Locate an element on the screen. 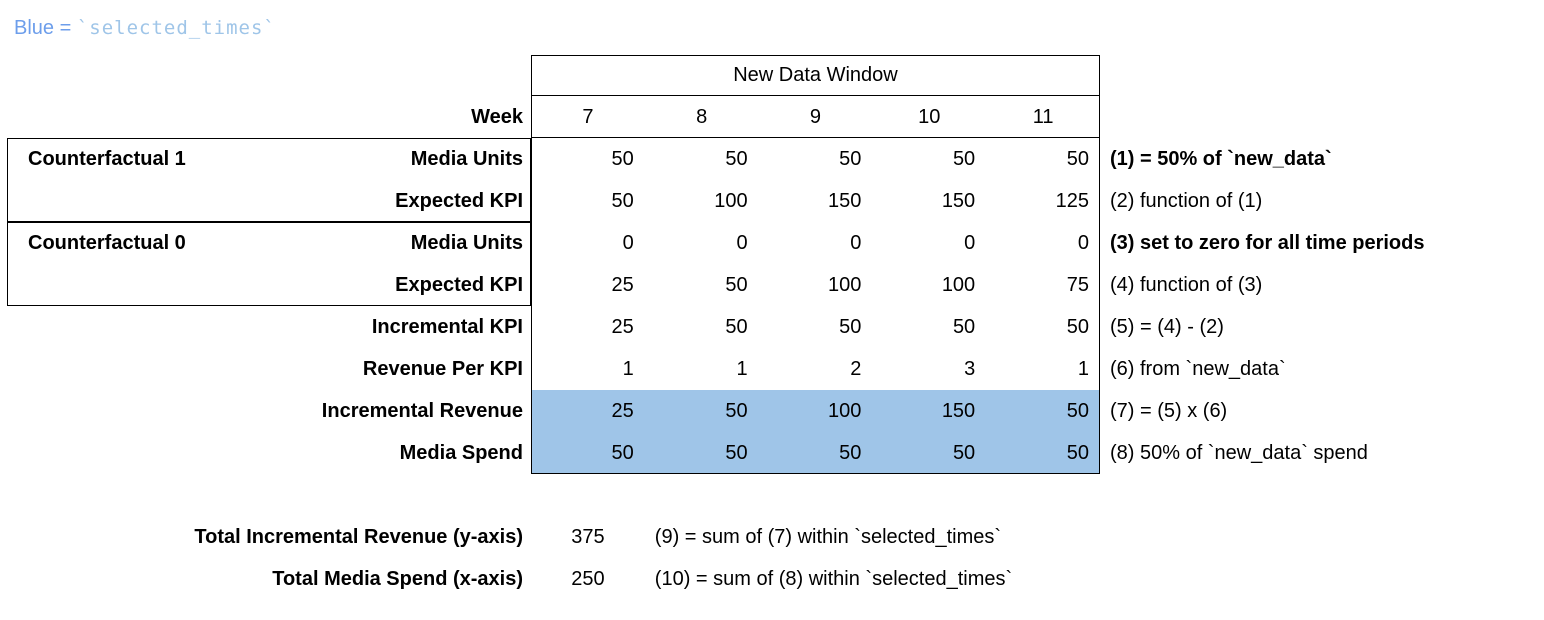 This screenshot has height=620, width=1544. total-incremental-revenue-label: Total Incremental Revenue (y-axis) is located at coordinates (358, 536).